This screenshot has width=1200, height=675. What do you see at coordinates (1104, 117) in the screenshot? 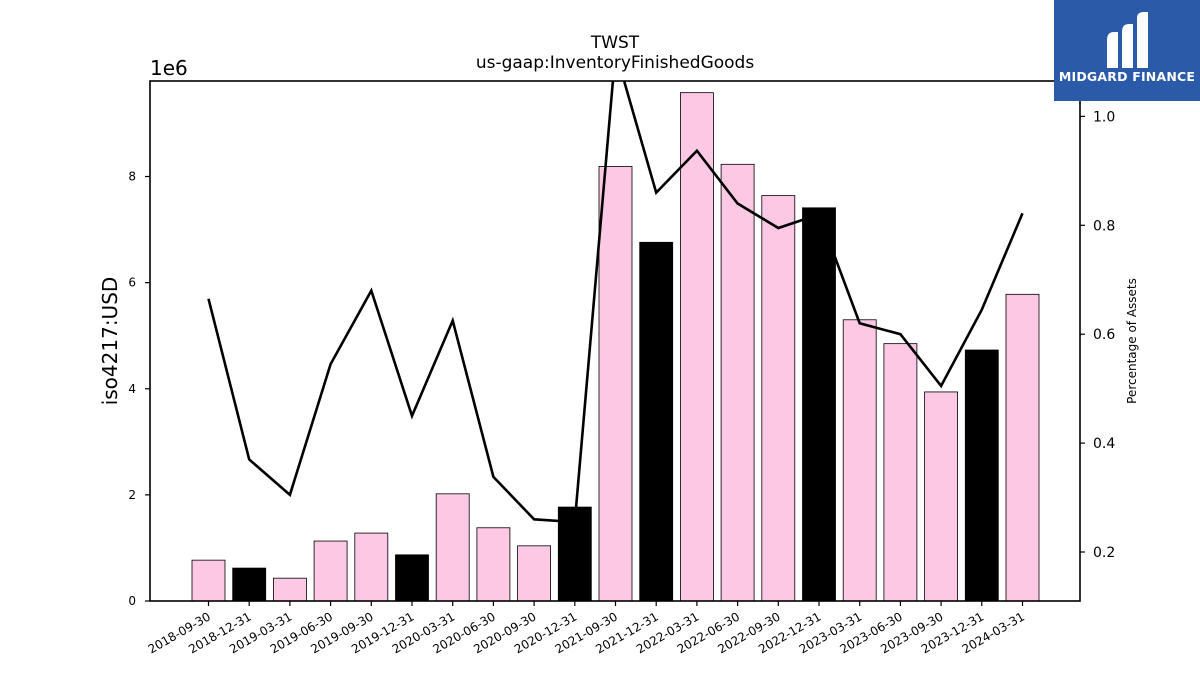
I see `y2-tick-label: 1.0` at bounding box center [1104, 117].